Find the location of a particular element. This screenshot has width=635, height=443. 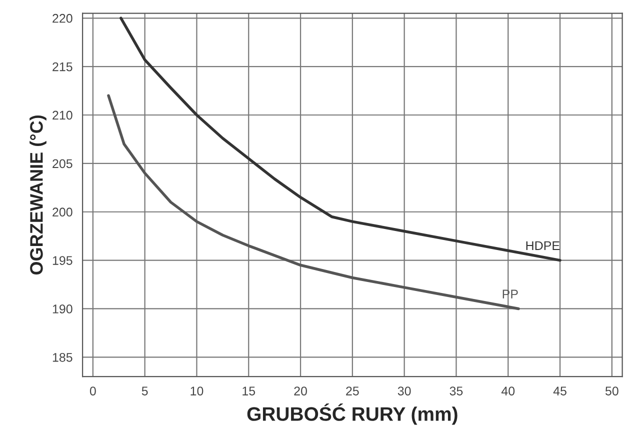

y-tick-label: 195 is located at coordinates (62, 260).